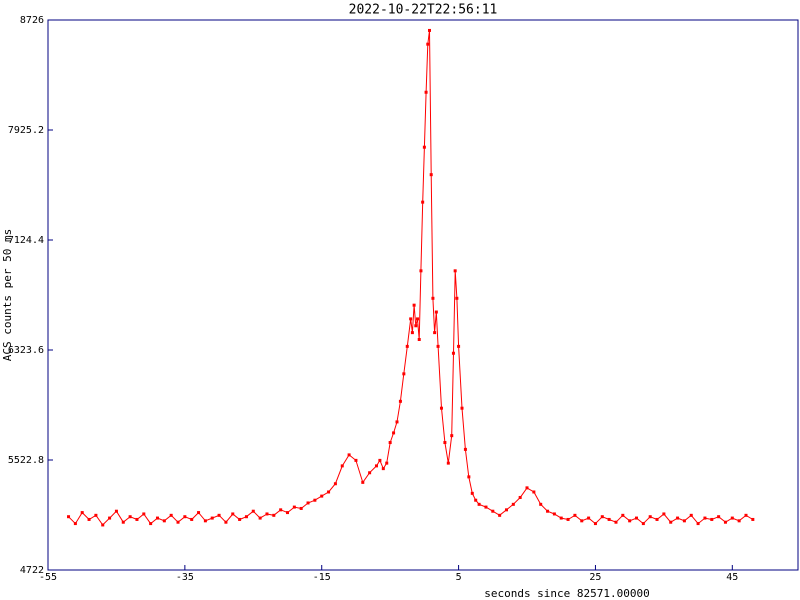 This screenshot has width=800, height=600. I want to click on y-tick-label: 5522.8, so click(26, 460).